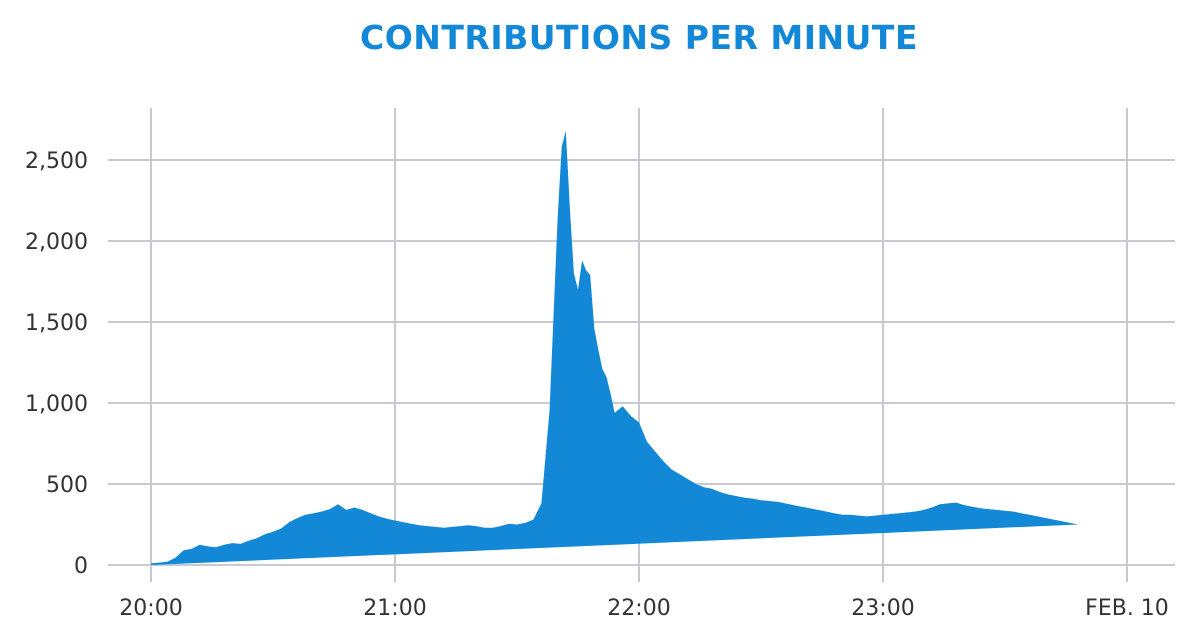  What do you see at coordinates (150, 608) in the screenshot?
I see `x-tick-label: 20:00` at bounding box center [150, 608].